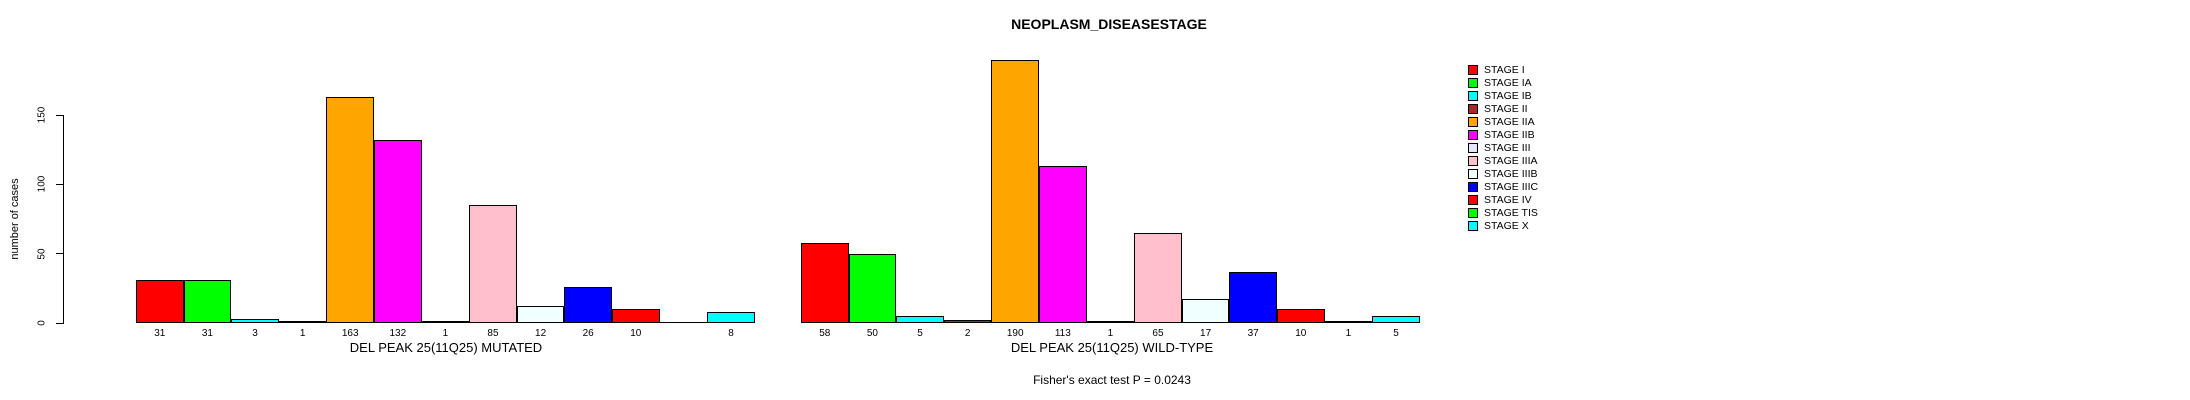  Describe the element at coordinates (350, 333) in the screenshot. I see `bar-value-label: 163` at that location.